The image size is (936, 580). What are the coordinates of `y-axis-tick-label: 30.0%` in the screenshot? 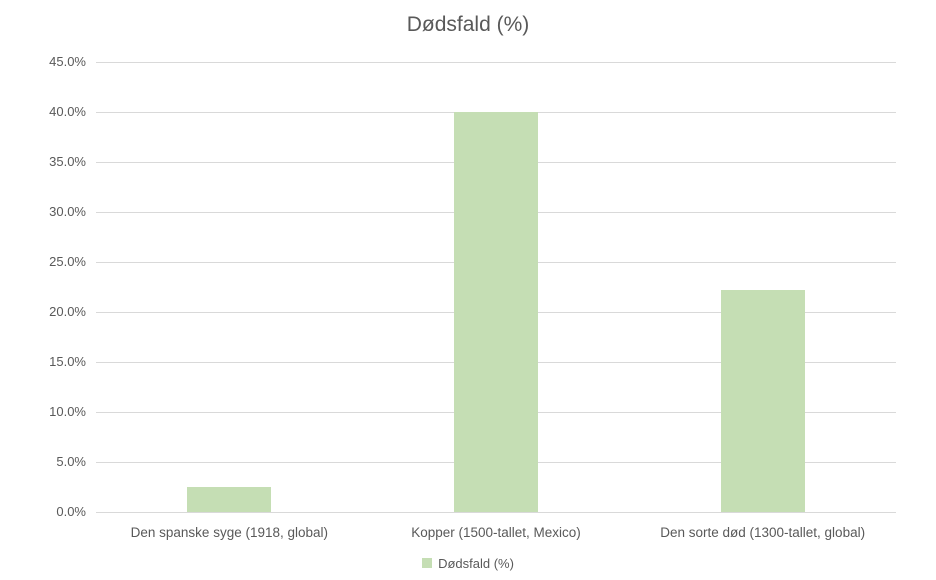 It's located at (67, 211).